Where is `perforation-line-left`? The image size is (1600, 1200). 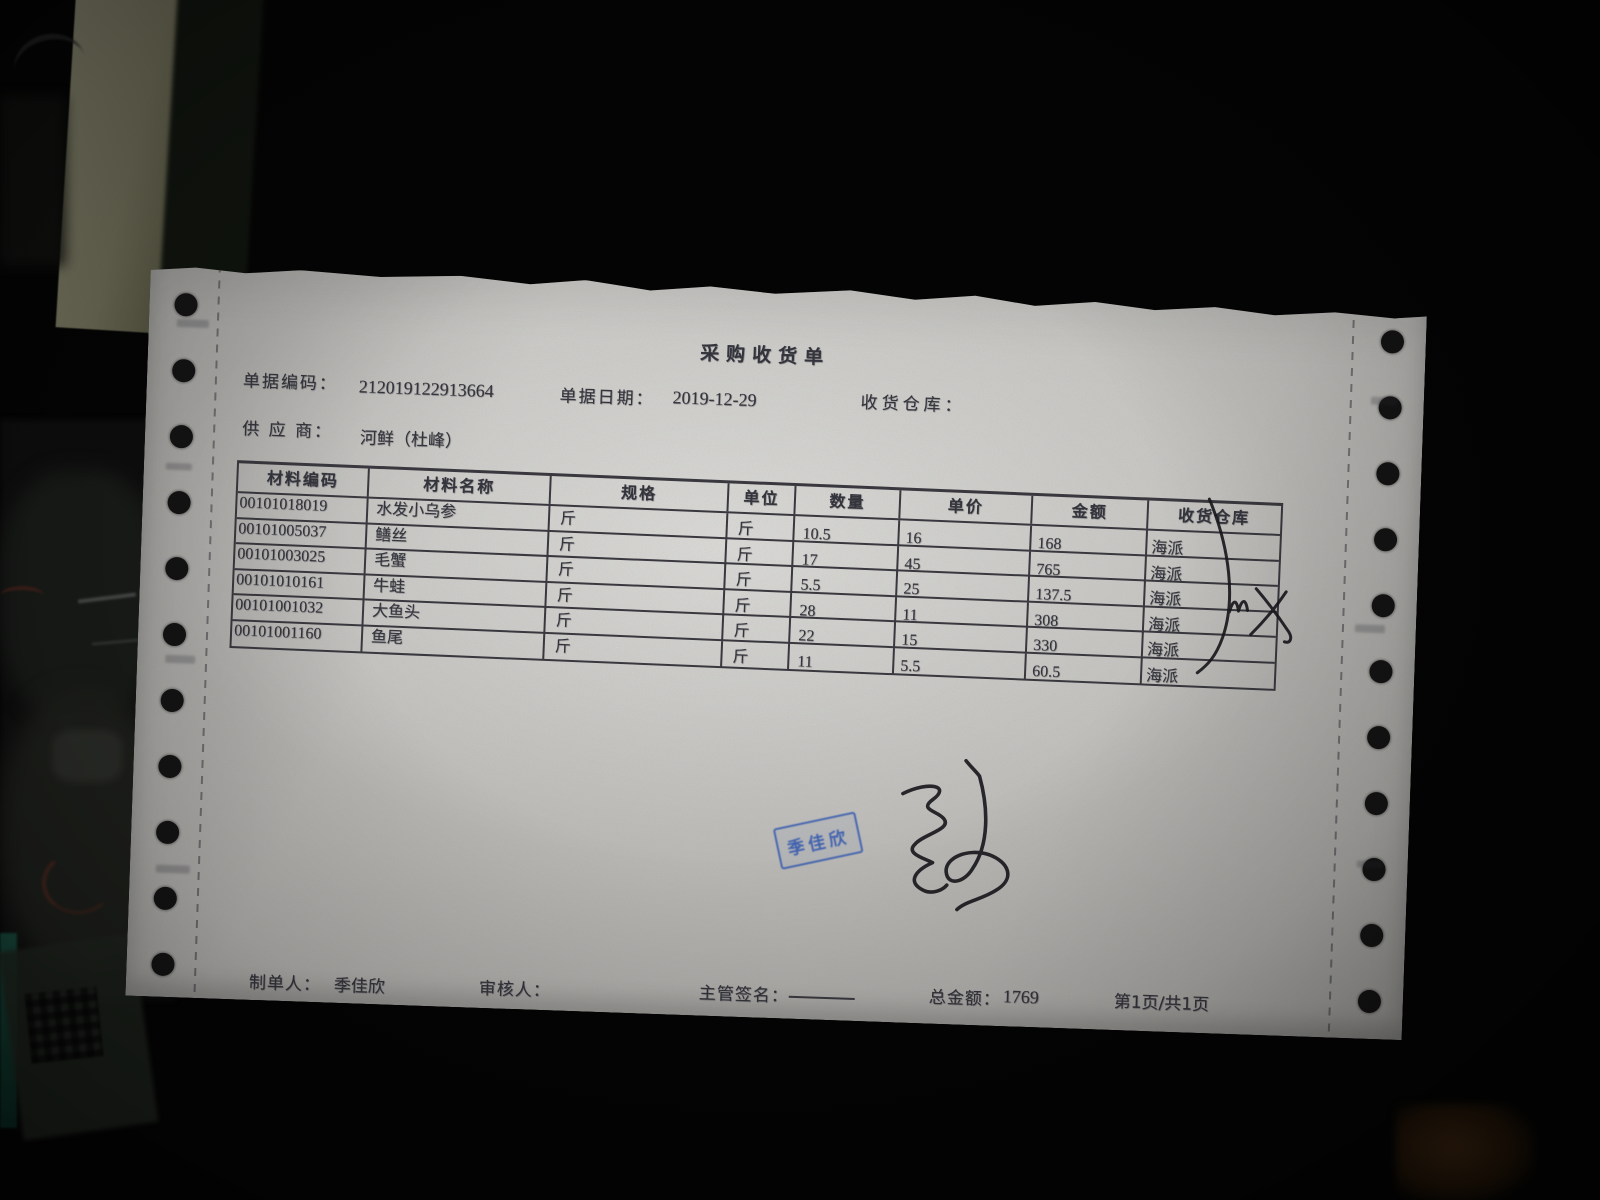 perforation-line-left is located at coordinates (207, 631).